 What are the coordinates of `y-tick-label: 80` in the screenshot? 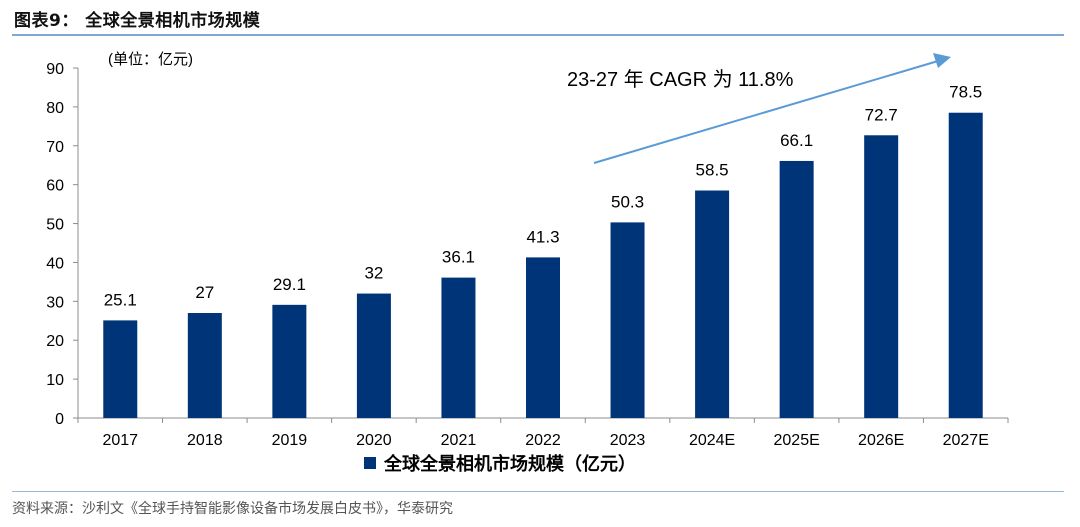 It's located at (55, 108).